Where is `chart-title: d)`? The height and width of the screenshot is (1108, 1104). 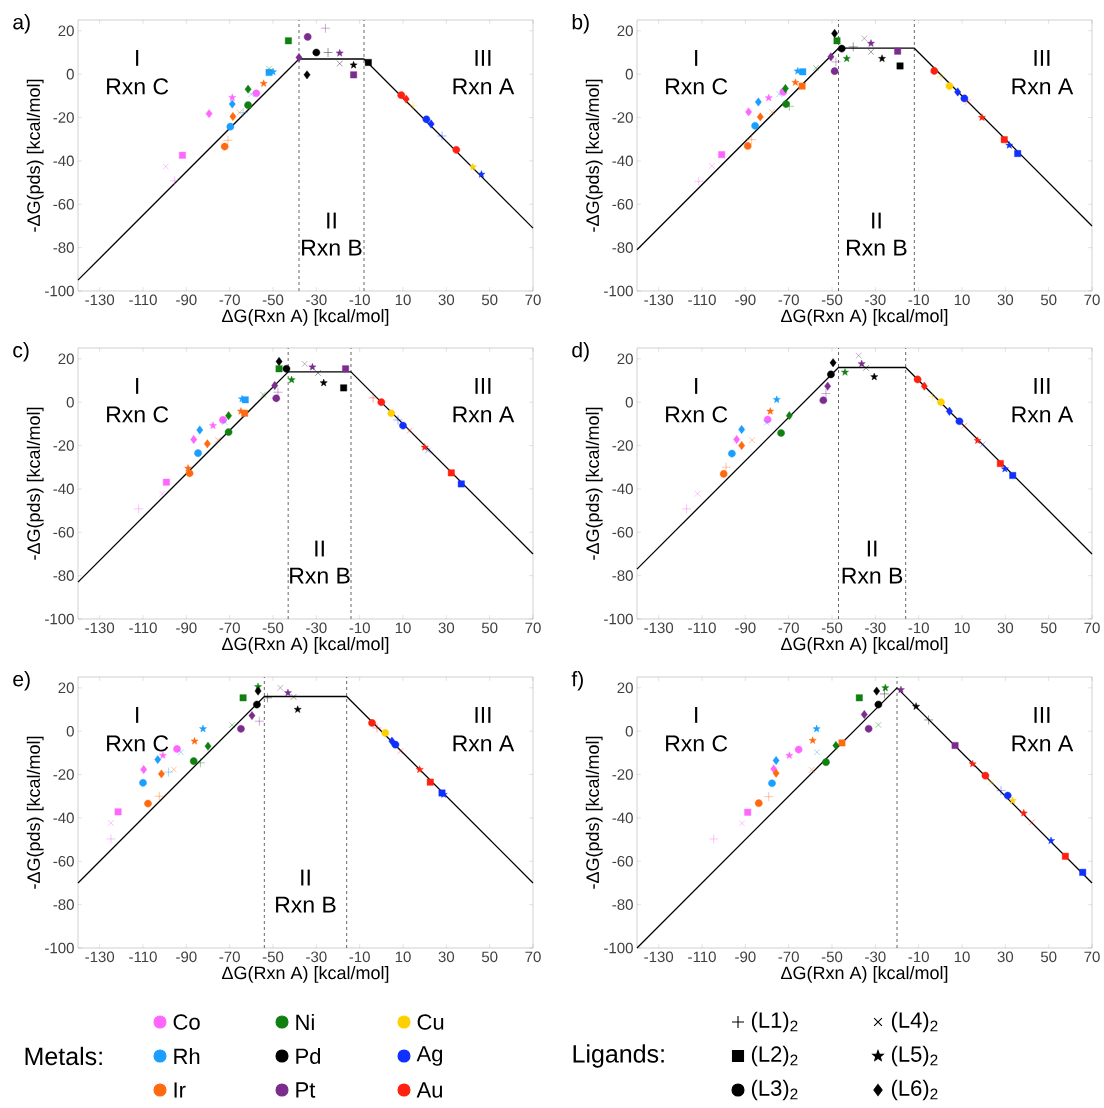 chart-title: d) is located at coordinates (580, 352).